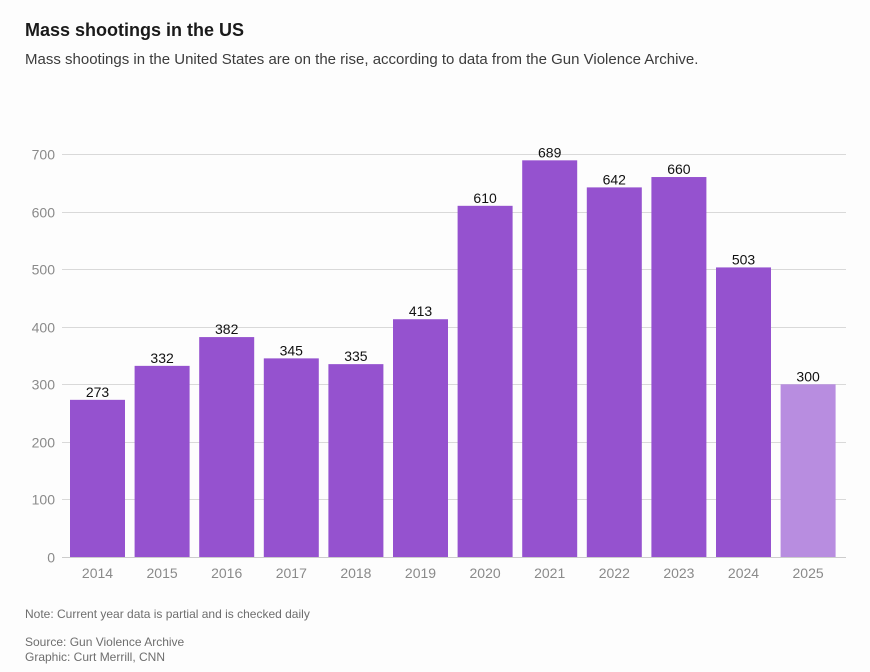  Describe the element at coordinates (550, 152) in the screenshot. I see `data-label: 689` at that location.